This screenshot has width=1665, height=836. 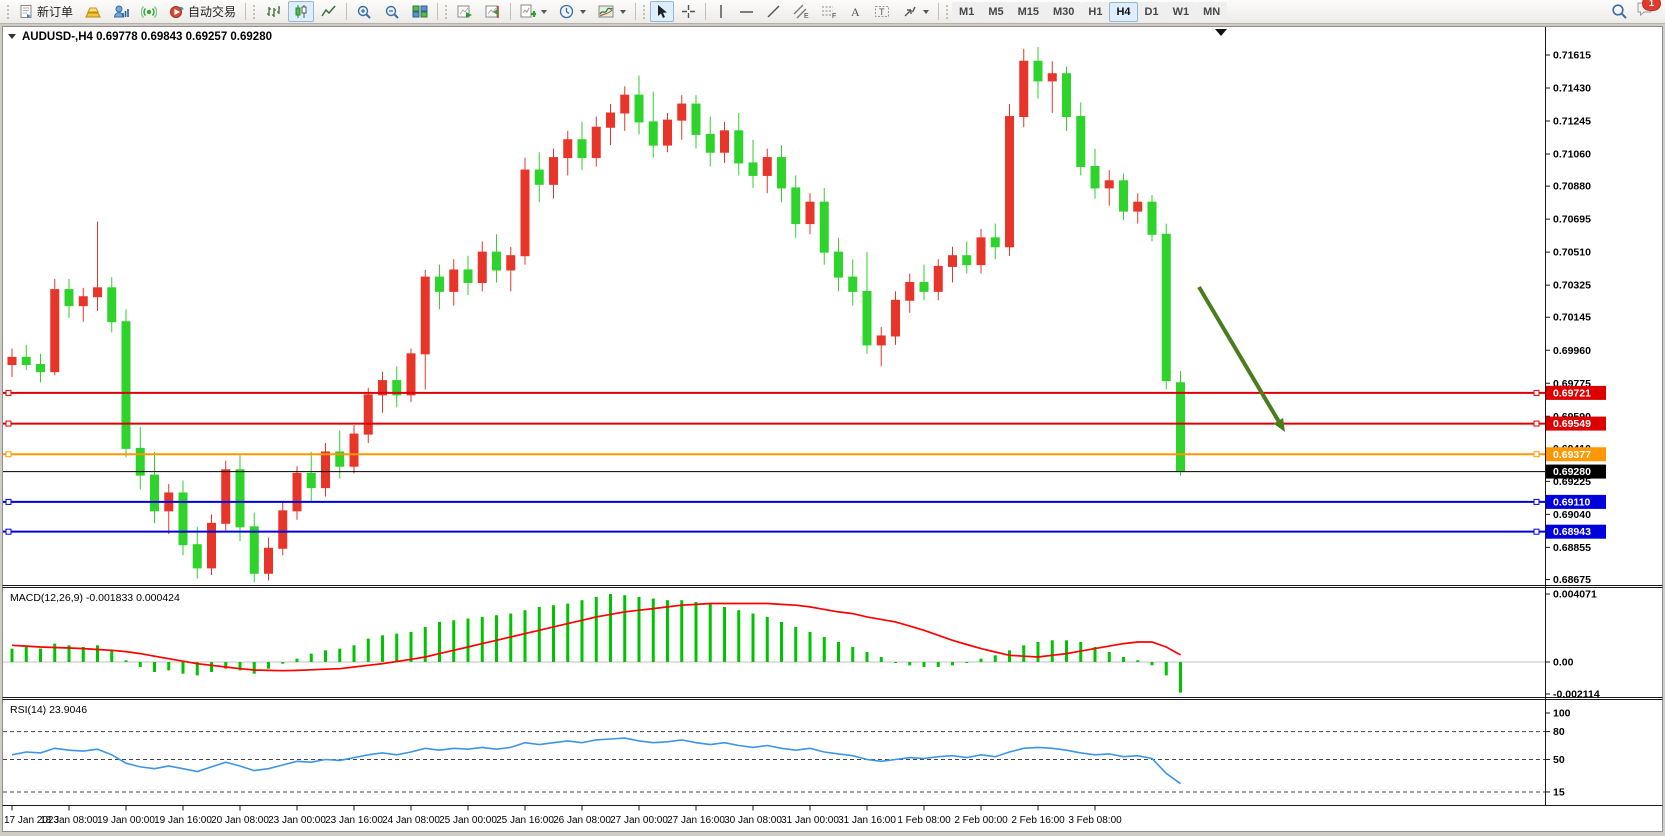 What do you see at coordinates (996, 11) in the screenshot?
I see `timeframe-button-M5: M5` at bounding box center [996, 11].